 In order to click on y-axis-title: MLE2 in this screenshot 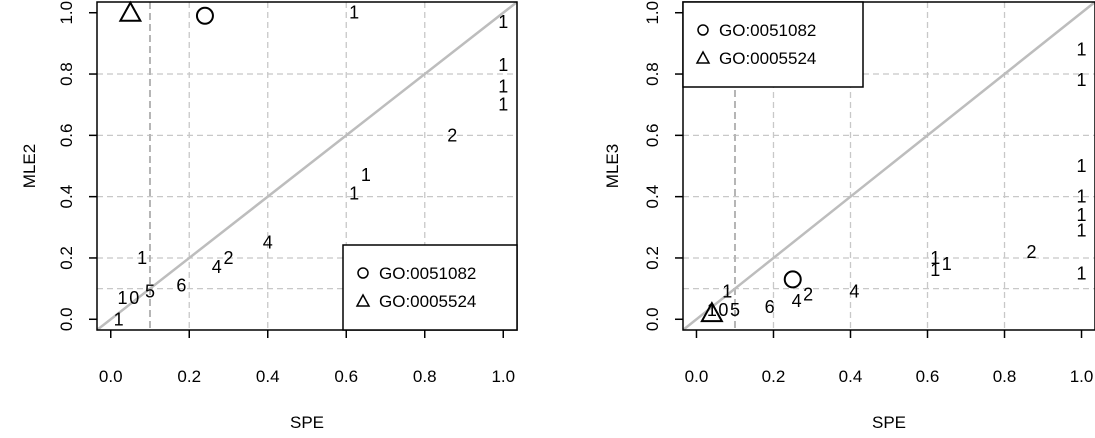, I will do `click(29, 166)`.